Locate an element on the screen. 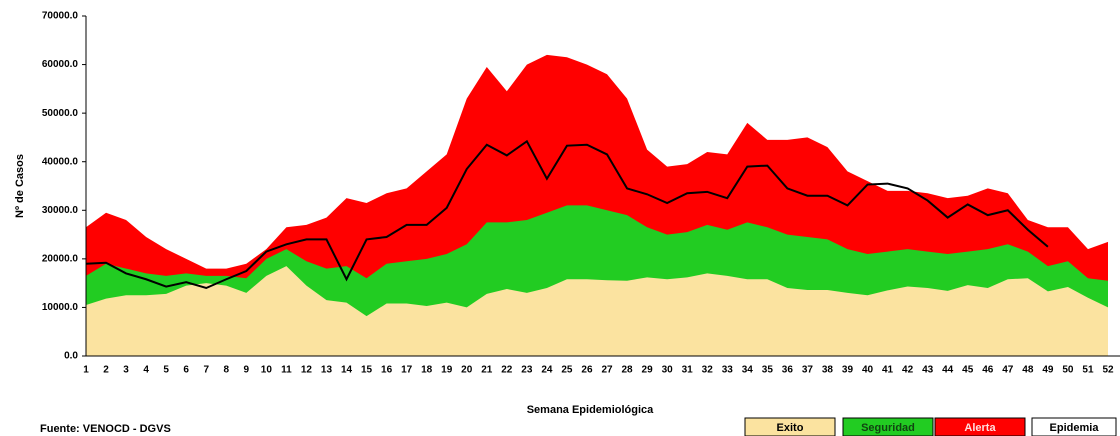 This screenshot has width=1120, height=436. x-tick-label: 50 is located at coordinates (1068, 370).